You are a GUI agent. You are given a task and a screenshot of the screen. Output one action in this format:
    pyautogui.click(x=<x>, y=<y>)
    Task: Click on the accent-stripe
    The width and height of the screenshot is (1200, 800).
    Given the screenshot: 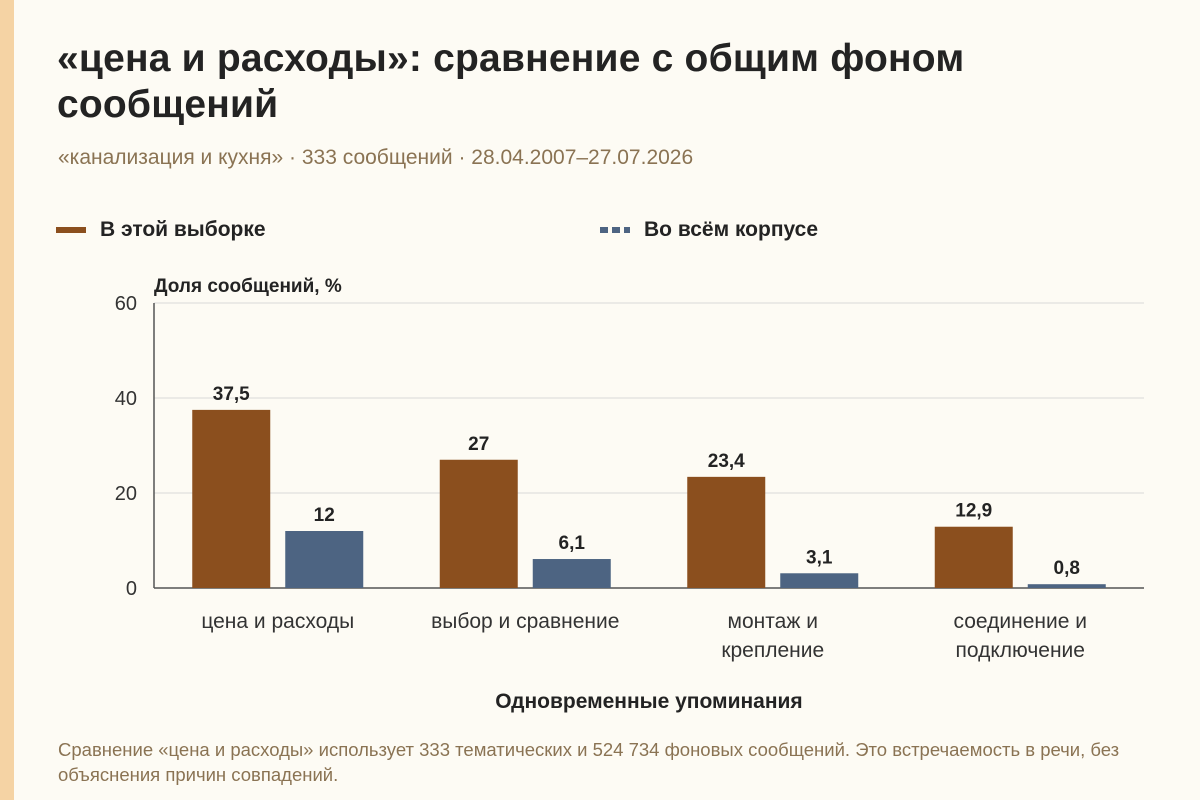 What is the action you would take?
    pyautogui.click(x=7, y=400)
    